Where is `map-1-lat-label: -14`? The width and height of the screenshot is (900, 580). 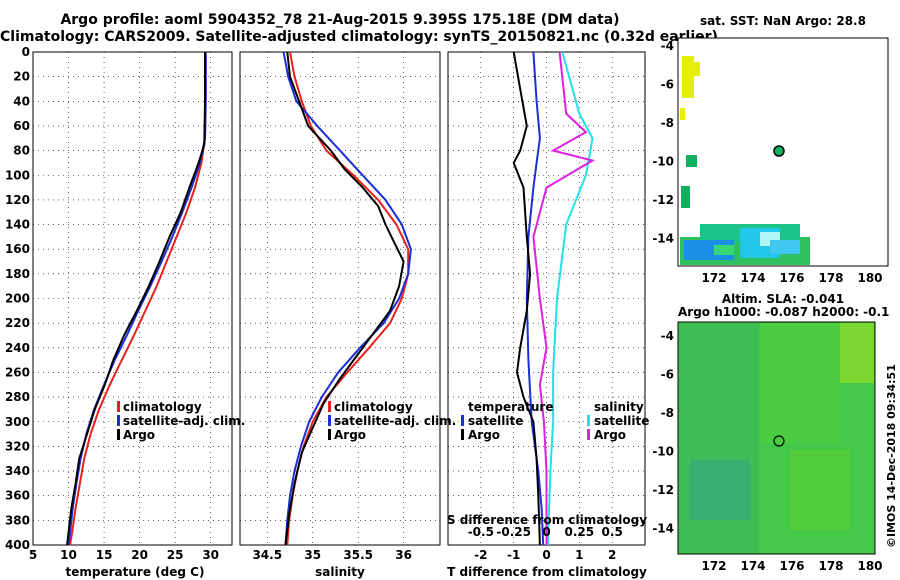 map-1-lat-label: -14 is located at coordinates (663, 239).